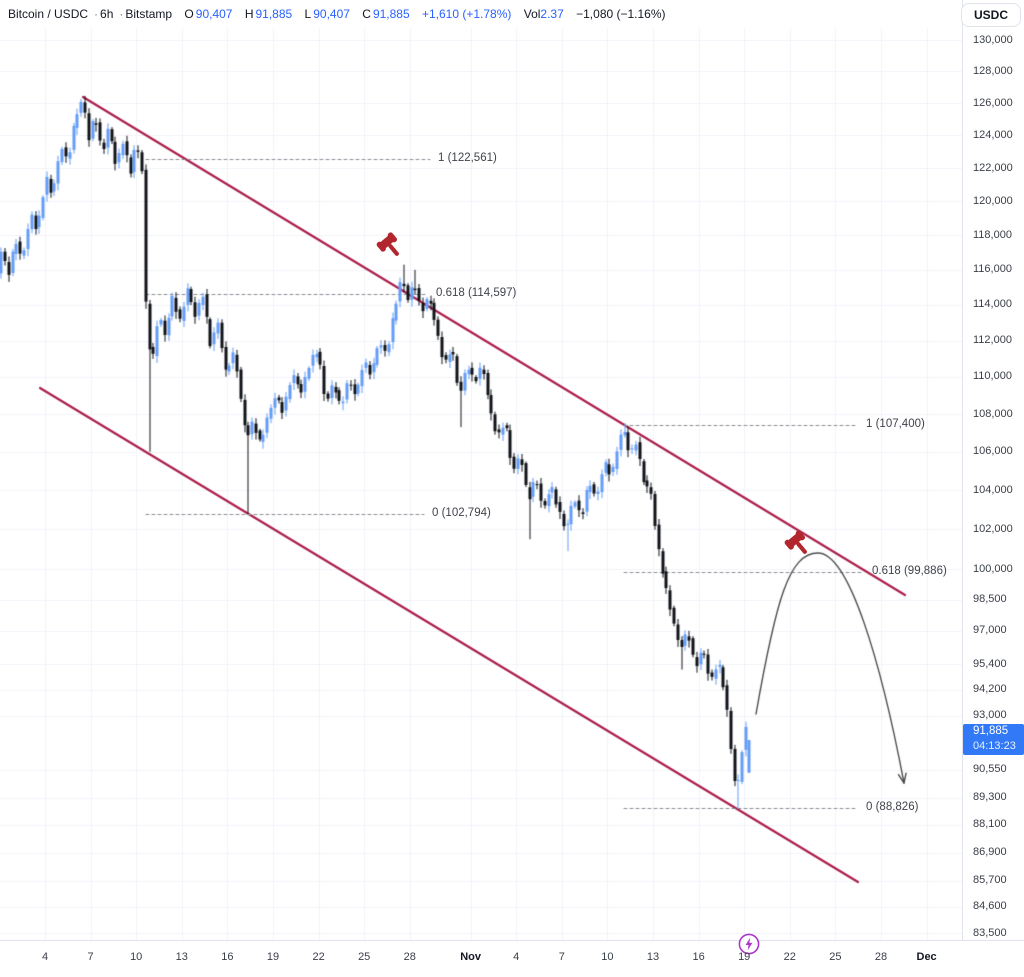 This screenshot has height=977, width=1024. I want to click on close-value: 91,885, so click(391, 14).